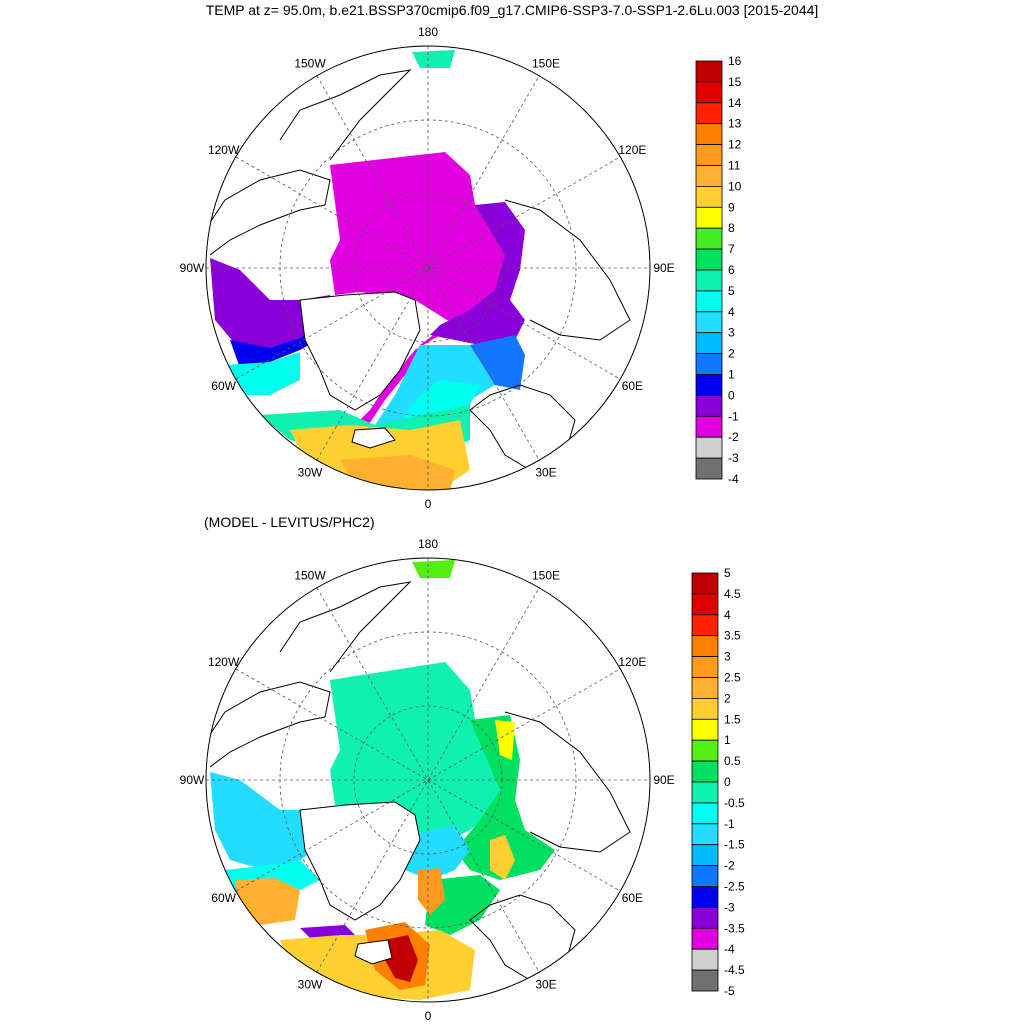 The width and height of the screenshot is (1024, 1024). Describe the element at coordinates (732, 719) in the screenshot. I see `colorbar-tick-label: 1.5` at that location.